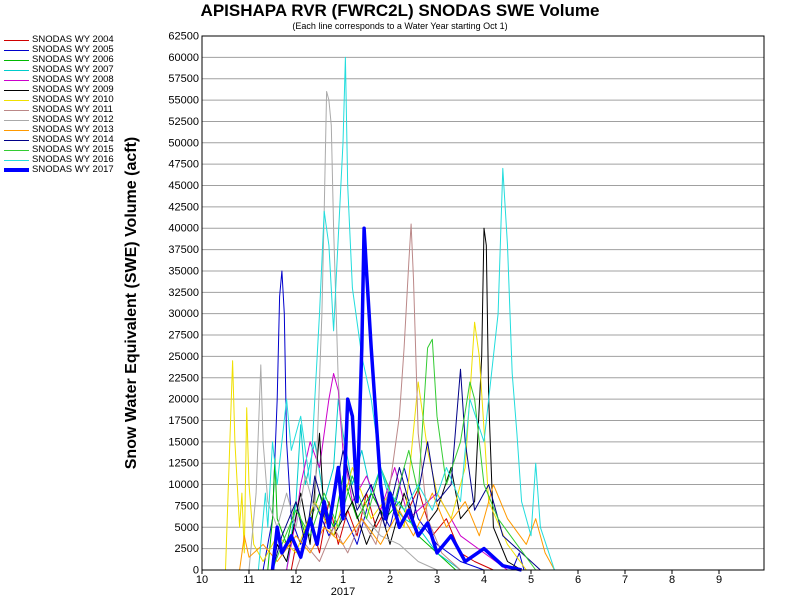 This screenshot has width=800, height=600. What do you see at coordinates (183, 464) in the screenshot?
I see `y-tick-label: 12500` at bounding box center [183, 464].